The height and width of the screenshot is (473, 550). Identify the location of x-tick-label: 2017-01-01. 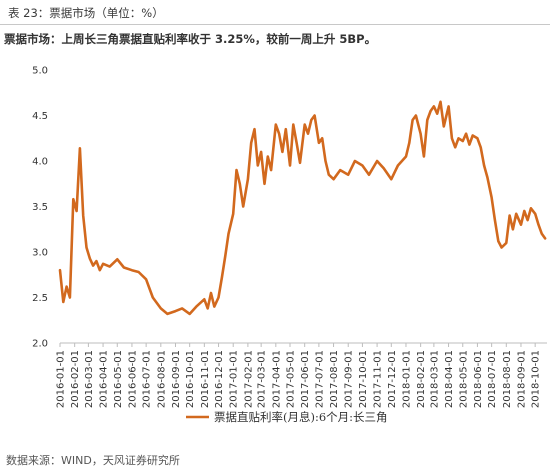
(234, 379).